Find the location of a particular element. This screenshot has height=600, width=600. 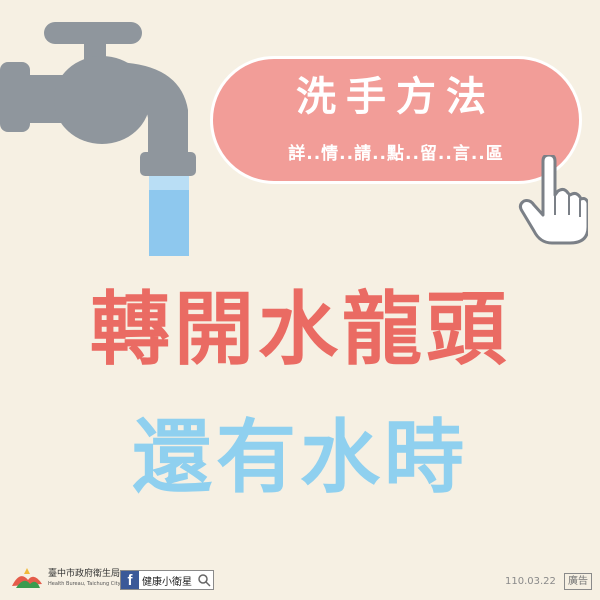

taichung-health-logo is located at coordinates (27, 578).